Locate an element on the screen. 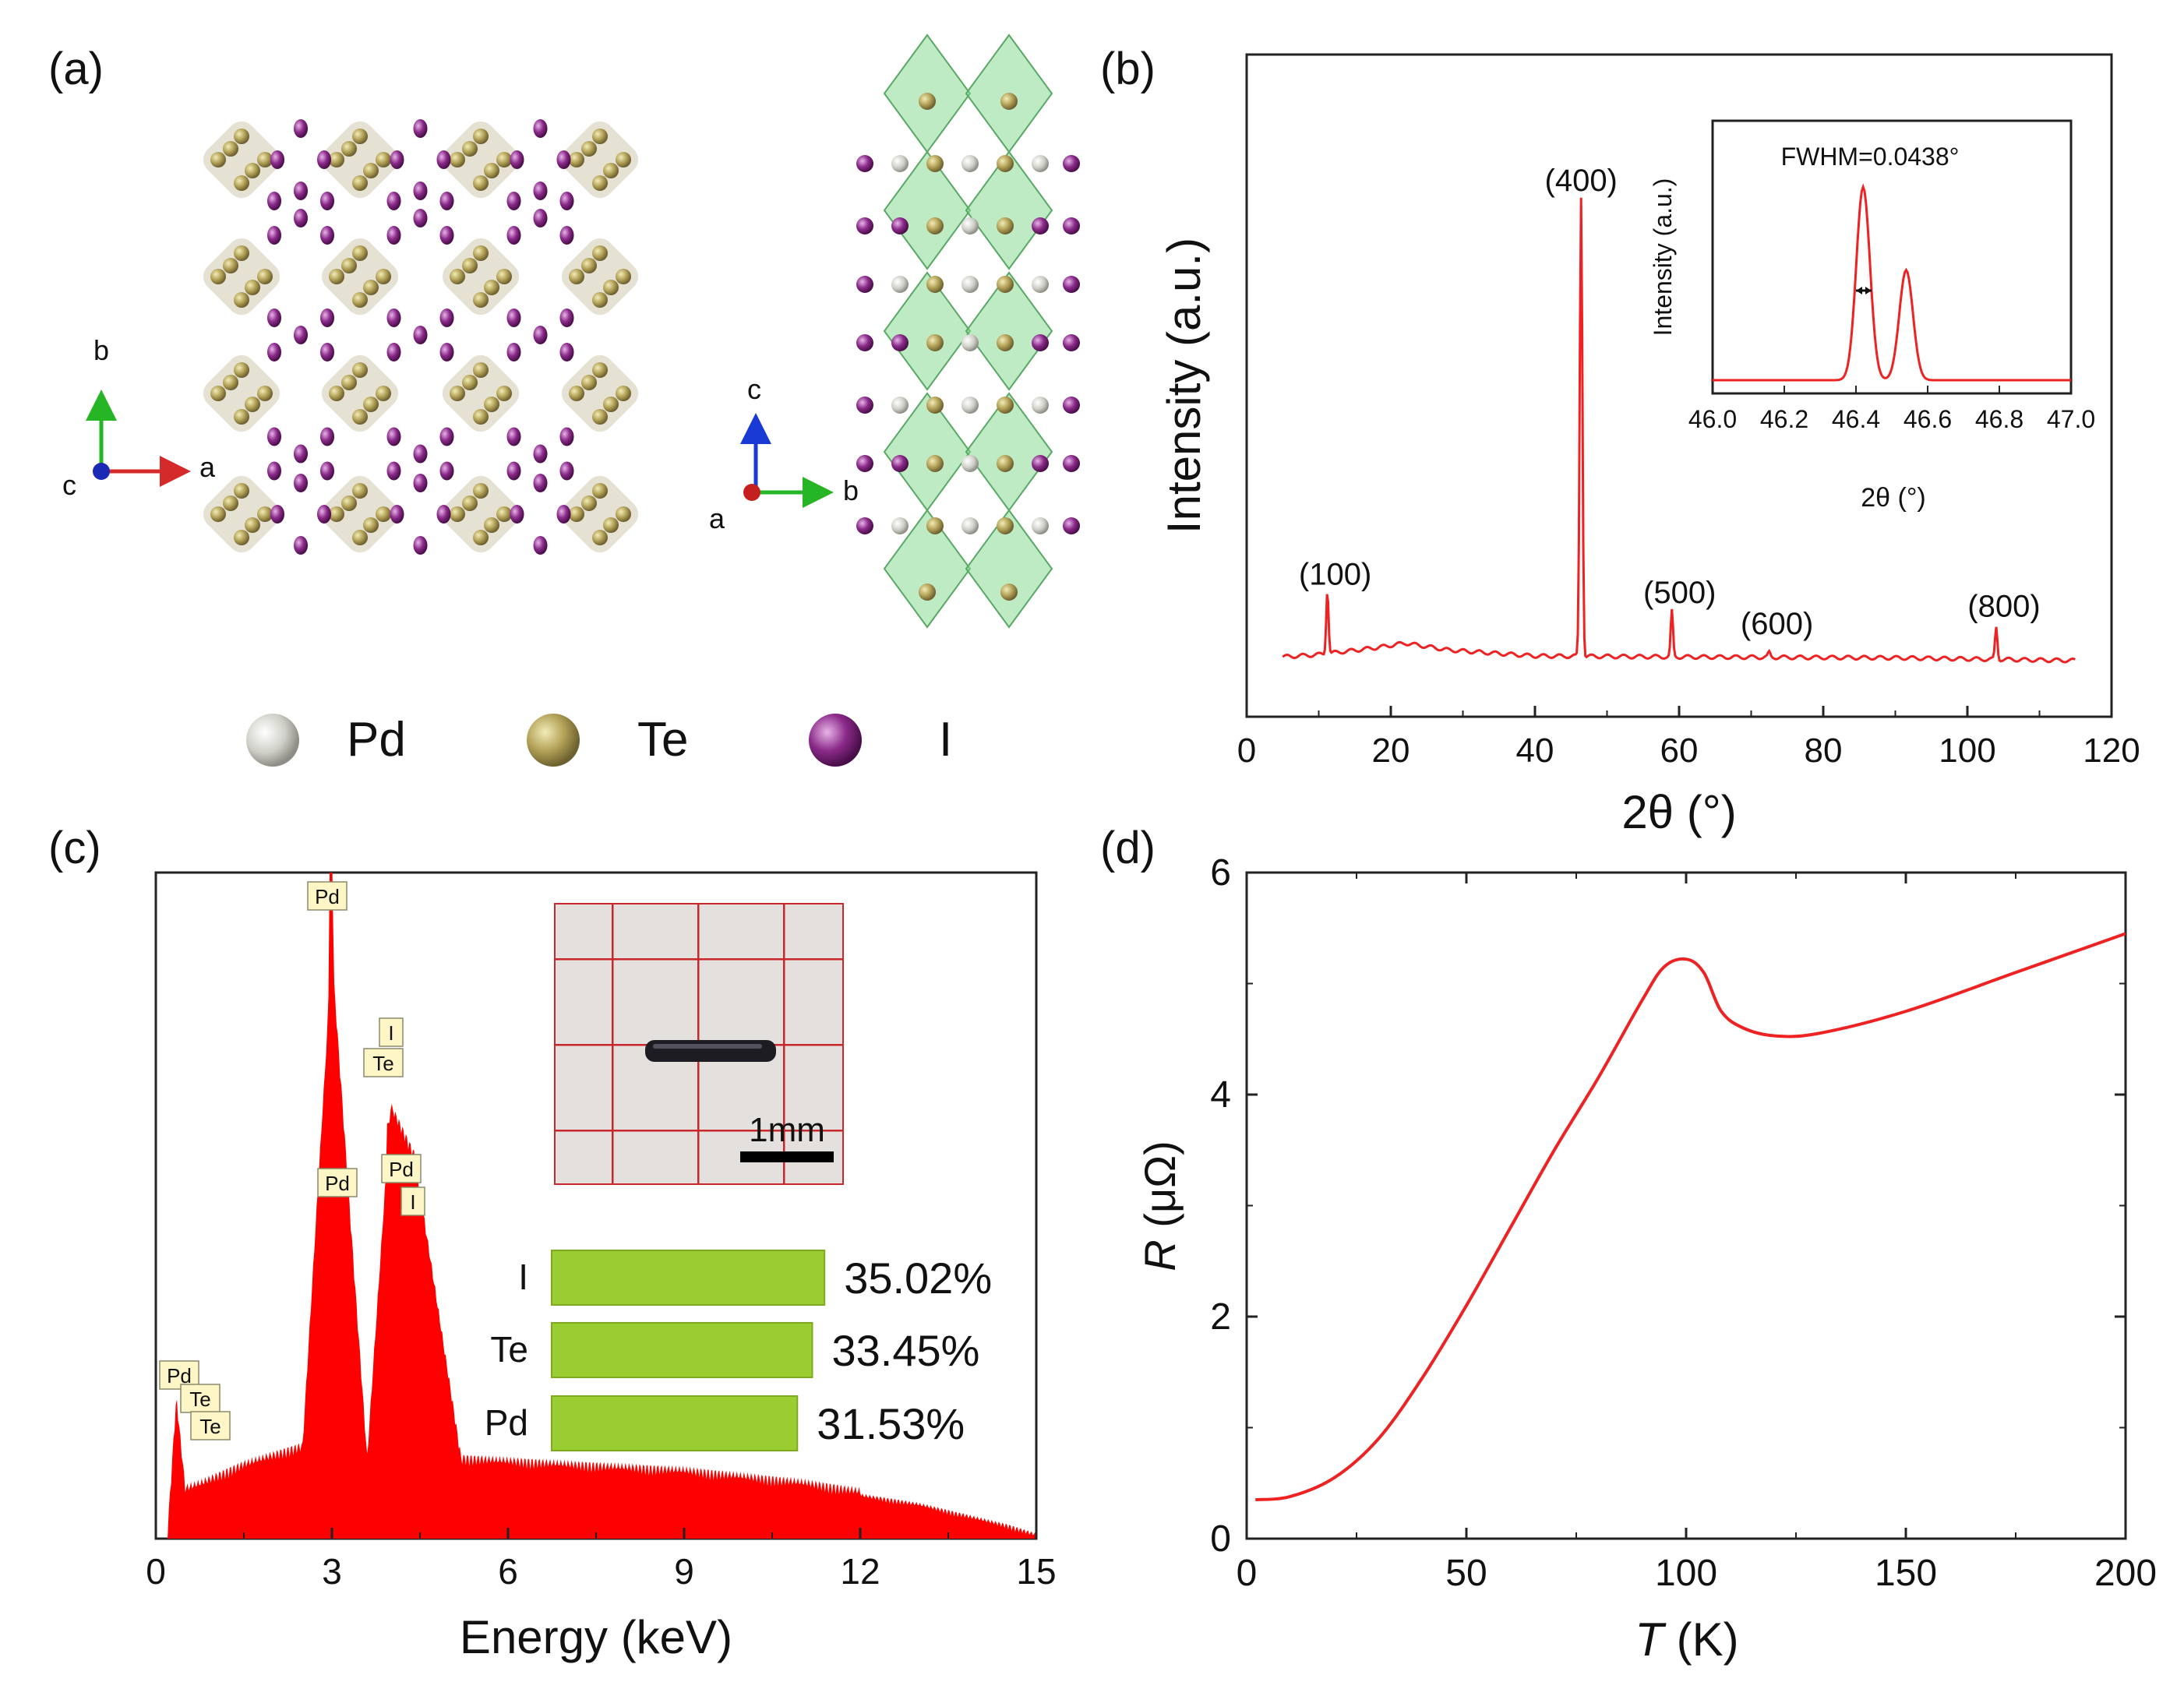 Image resolution: width=2184 pixels, height=1689 pixels. x-tick-label: 6 is located at coordinates (508, 1571).